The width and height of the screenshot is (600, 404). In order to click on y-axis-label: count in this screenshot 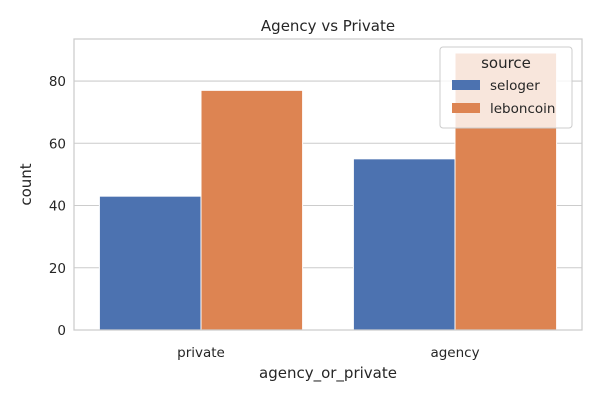, I will do `click(26, 184)`.